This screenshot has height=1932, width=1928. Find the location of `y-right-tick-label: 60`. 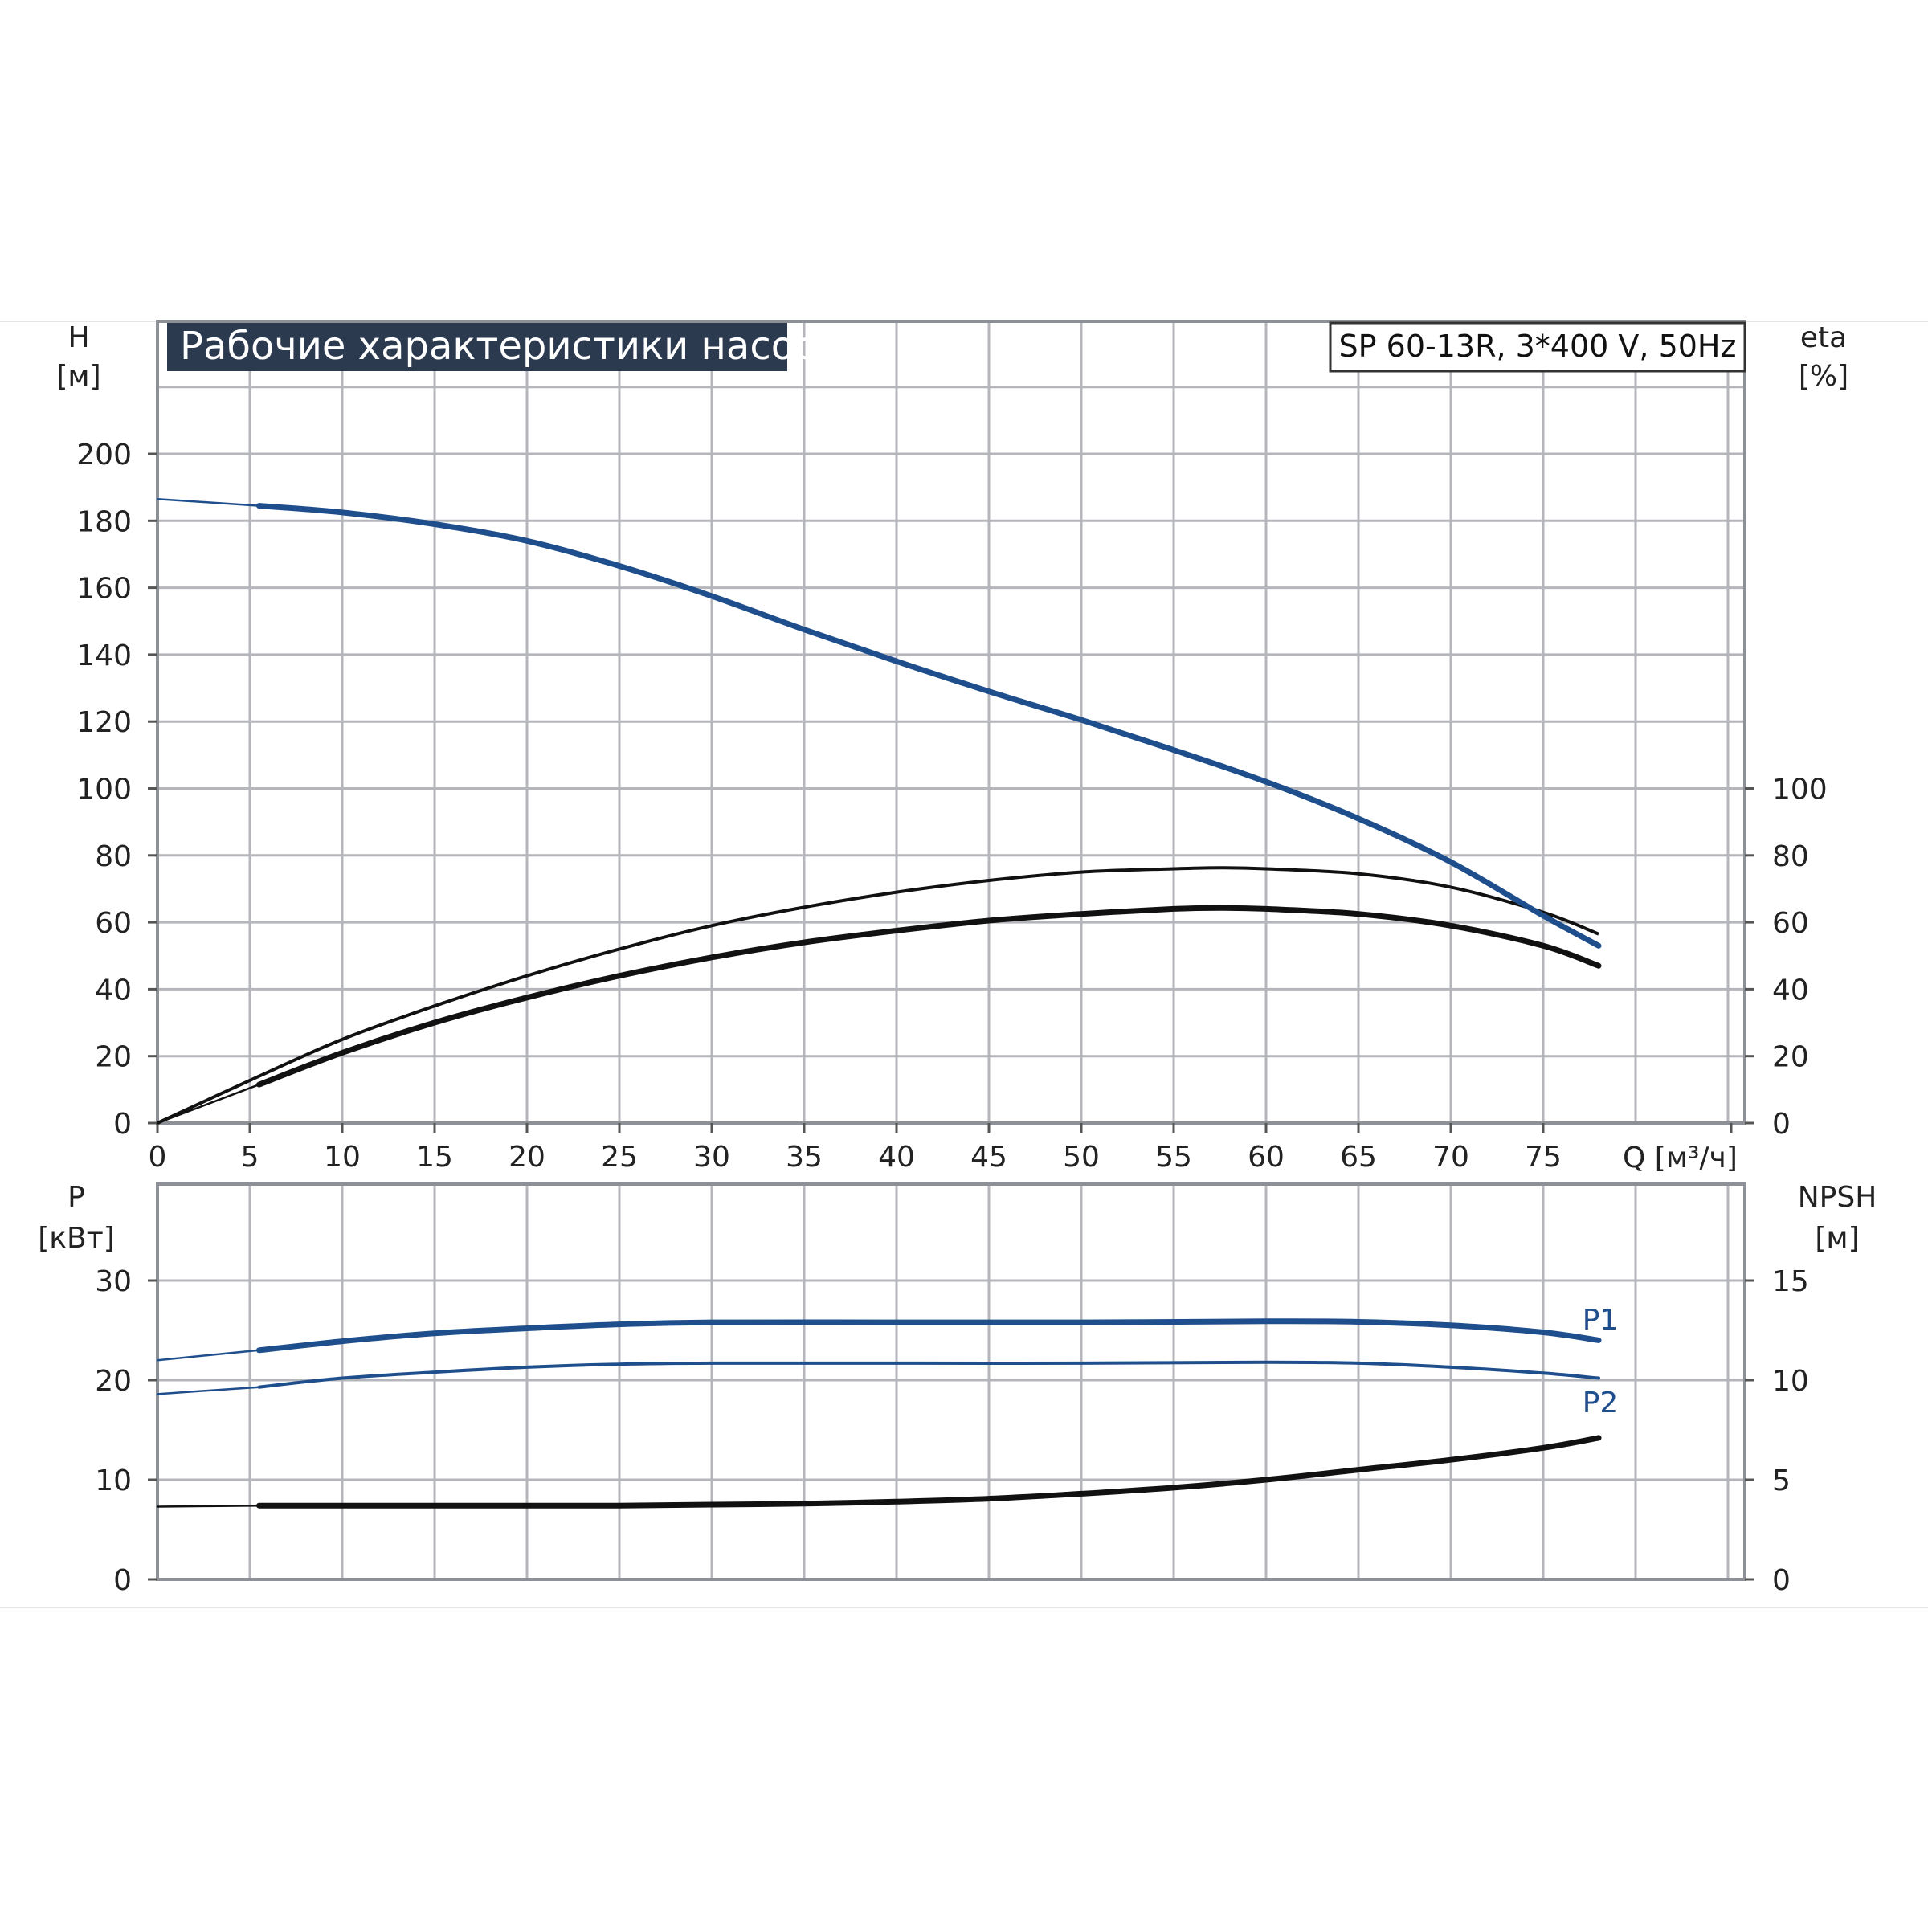

y-right-tick-label: 60 is located at coordinates (1790, 923).